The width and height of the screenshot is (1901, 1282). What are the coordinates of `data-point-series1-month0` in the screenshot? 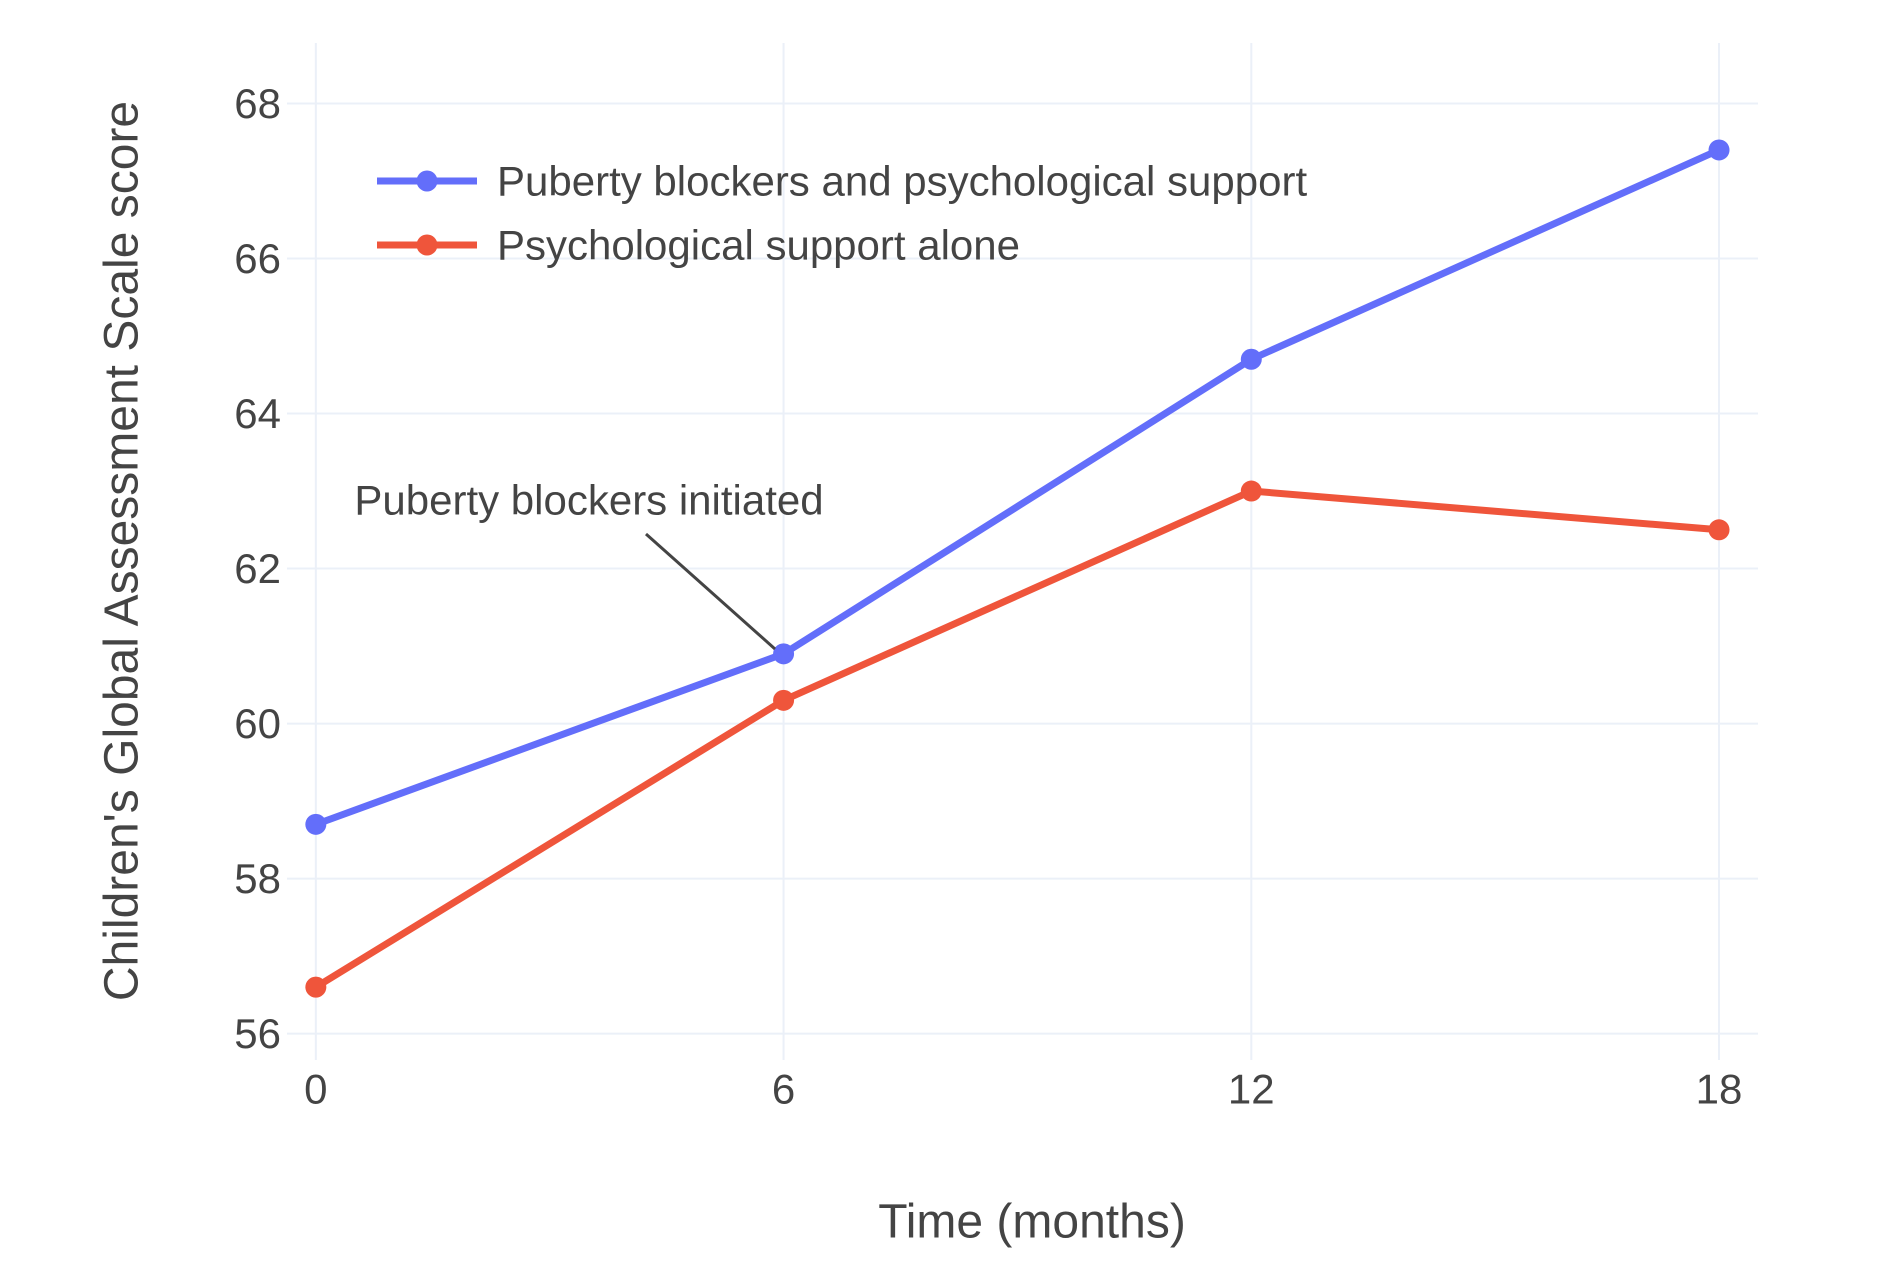 It's located at (316, 987).